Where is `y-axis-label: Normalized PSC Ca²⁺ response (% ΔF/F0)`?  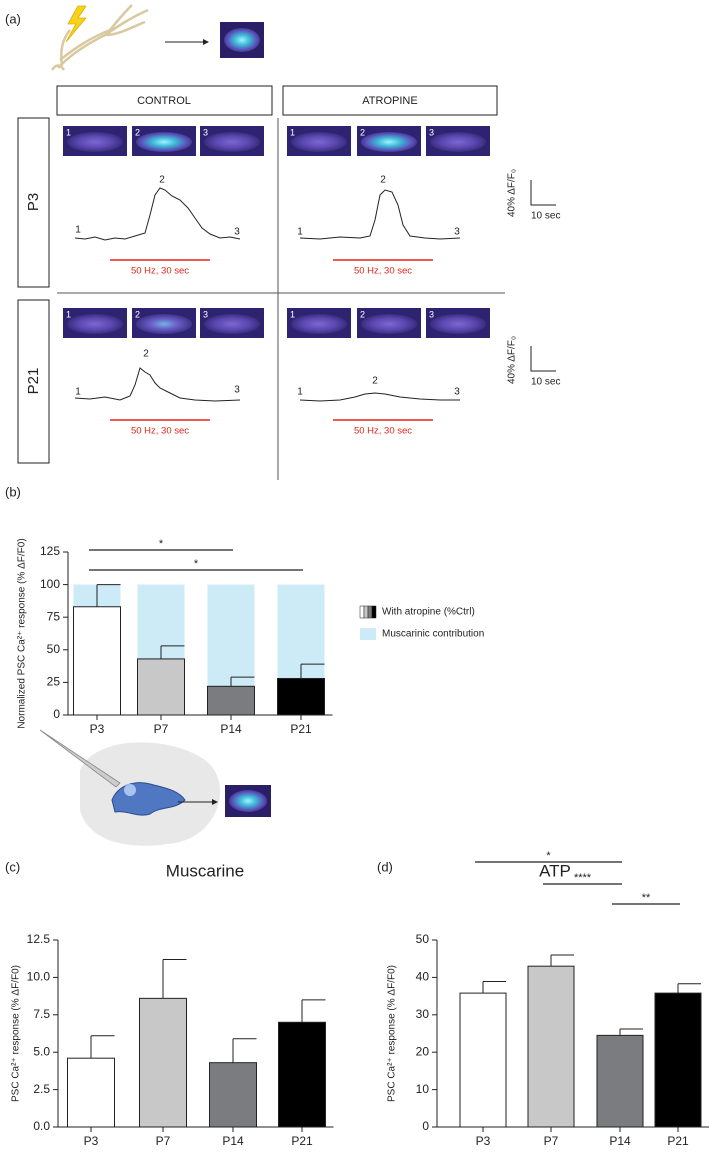
y-axis-label: Normalized PSC Ca²⁺ response (% ΔF/F0) is located at coordinates (22, 633).